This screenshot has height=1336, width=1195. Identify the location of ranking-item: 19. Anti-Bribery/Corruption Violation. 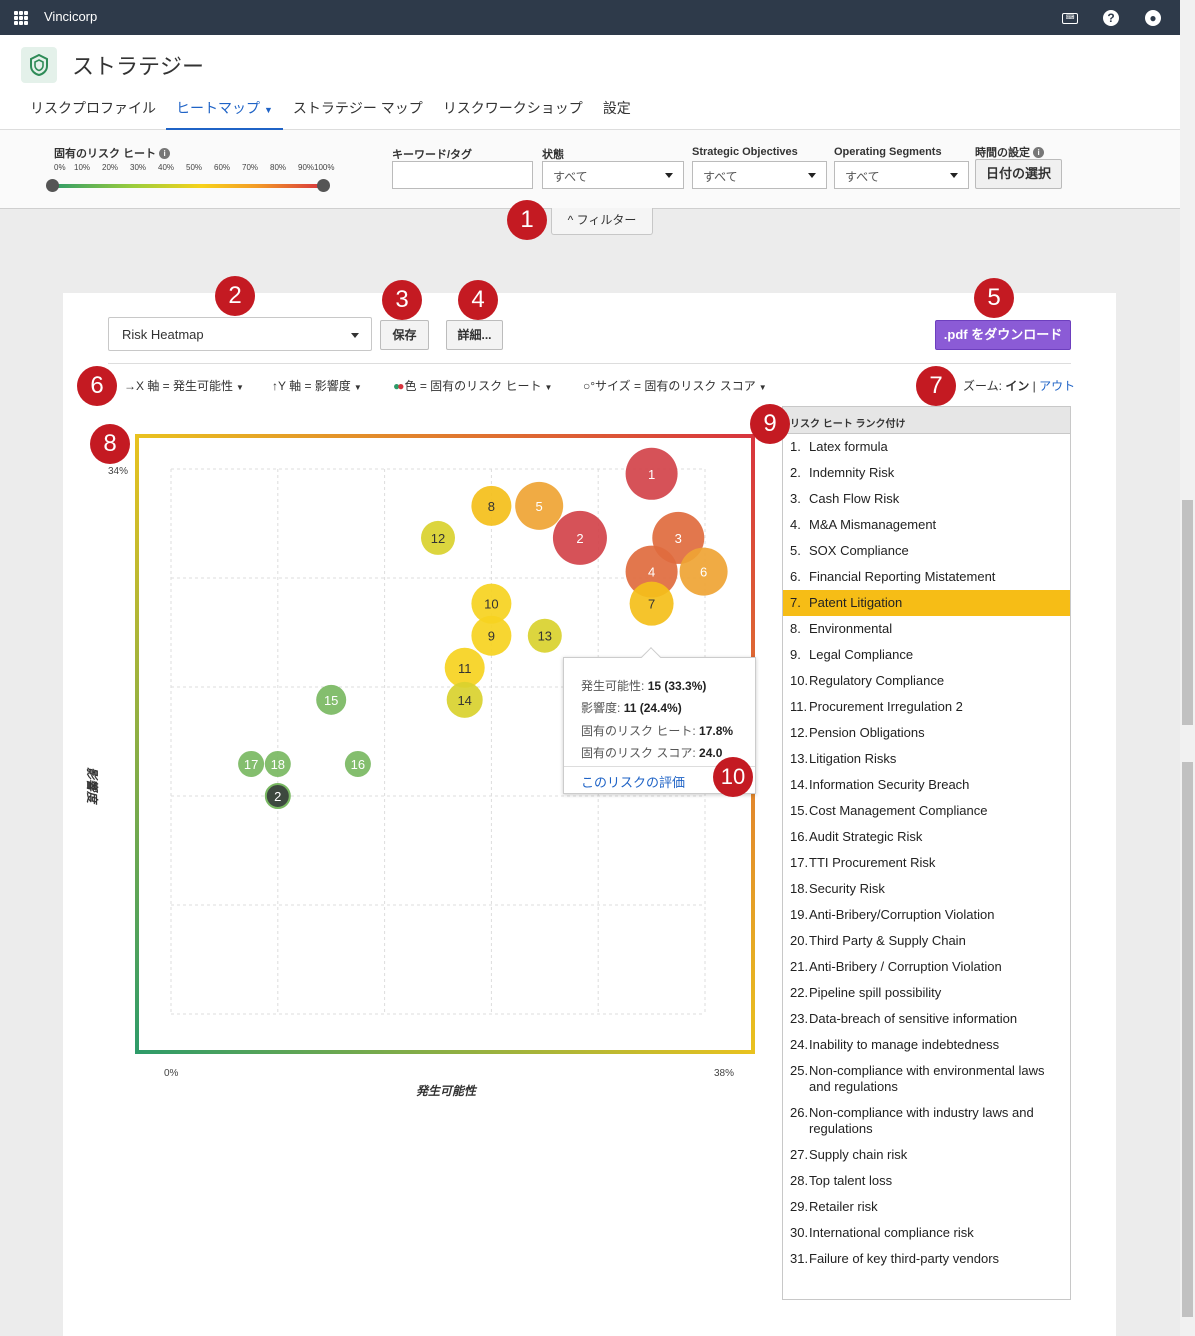
(926, 915).